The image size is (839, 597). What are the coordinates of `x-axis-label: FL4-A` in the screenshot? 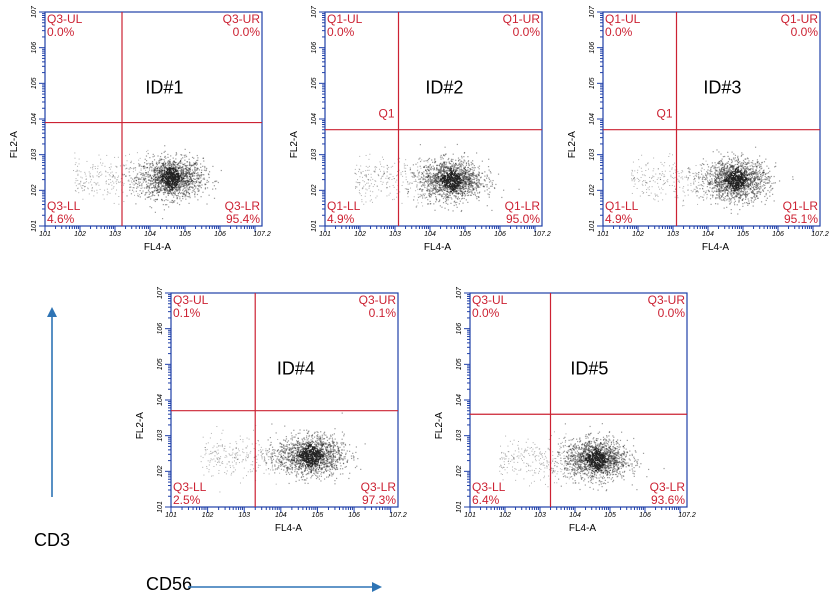 It's located at (158, 247).